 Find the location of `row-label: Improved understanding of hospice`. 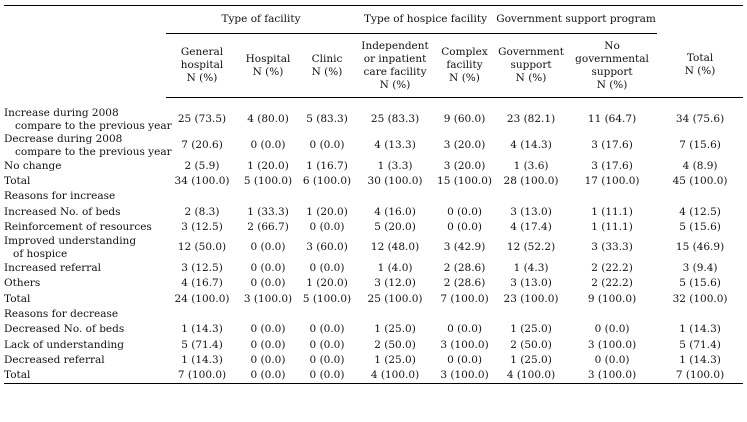

row-label: Improved understanding of hospice is located at coordinates (85, 248).